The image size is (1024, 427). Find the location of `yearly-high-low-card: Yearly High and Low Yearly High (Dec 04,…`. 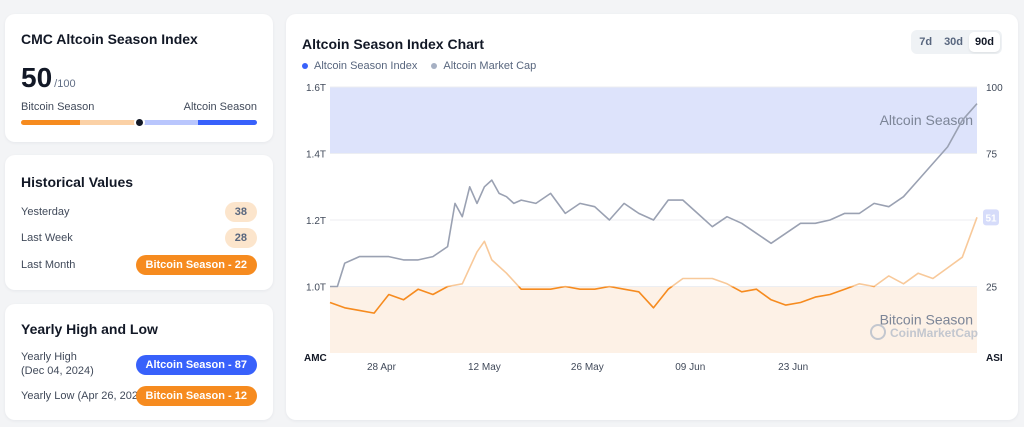

yearly-high-low-card: Yearly High and Low Yearly High (Dec 04,… is located at coordinates (139, 362).